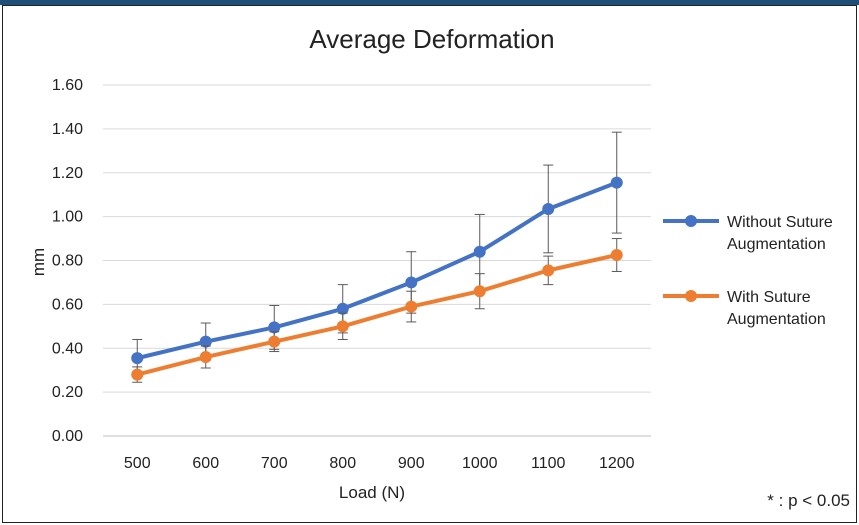  What do you see at coordinates (274, 463) in the screenshot?
I see `x-tick-label: 700` at bounding box center [274, 463].